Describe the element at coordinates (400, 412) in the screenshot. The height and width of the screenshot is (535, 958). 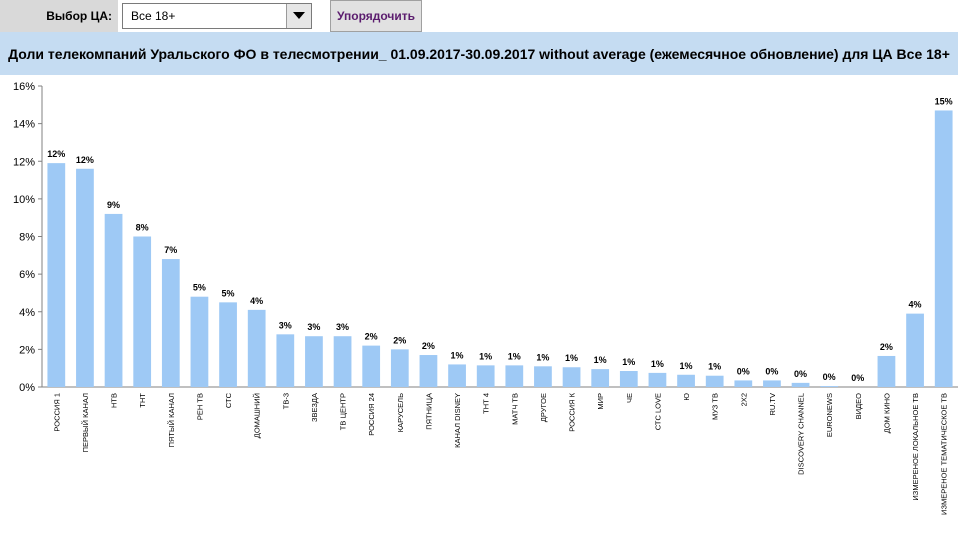
I see `x-tick-label: КАРУСЕЛЬ` at that location.